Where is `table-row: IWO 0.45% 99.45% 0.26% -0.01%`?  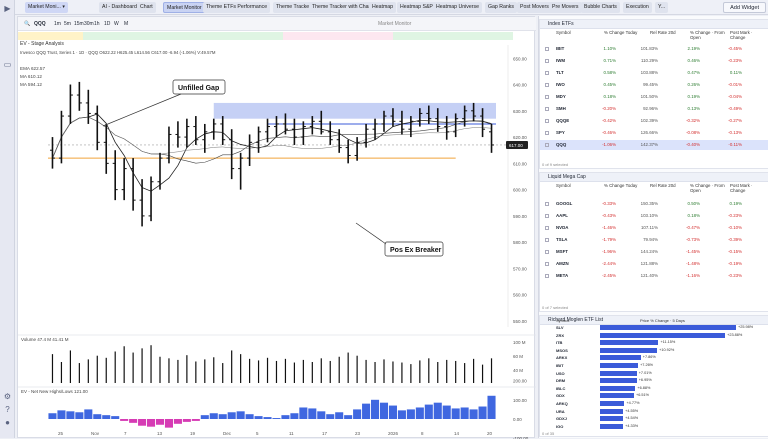 table-row: IWO 0.45% 99.45% 0.26% -0.01% is located at coordinates (654, 85).